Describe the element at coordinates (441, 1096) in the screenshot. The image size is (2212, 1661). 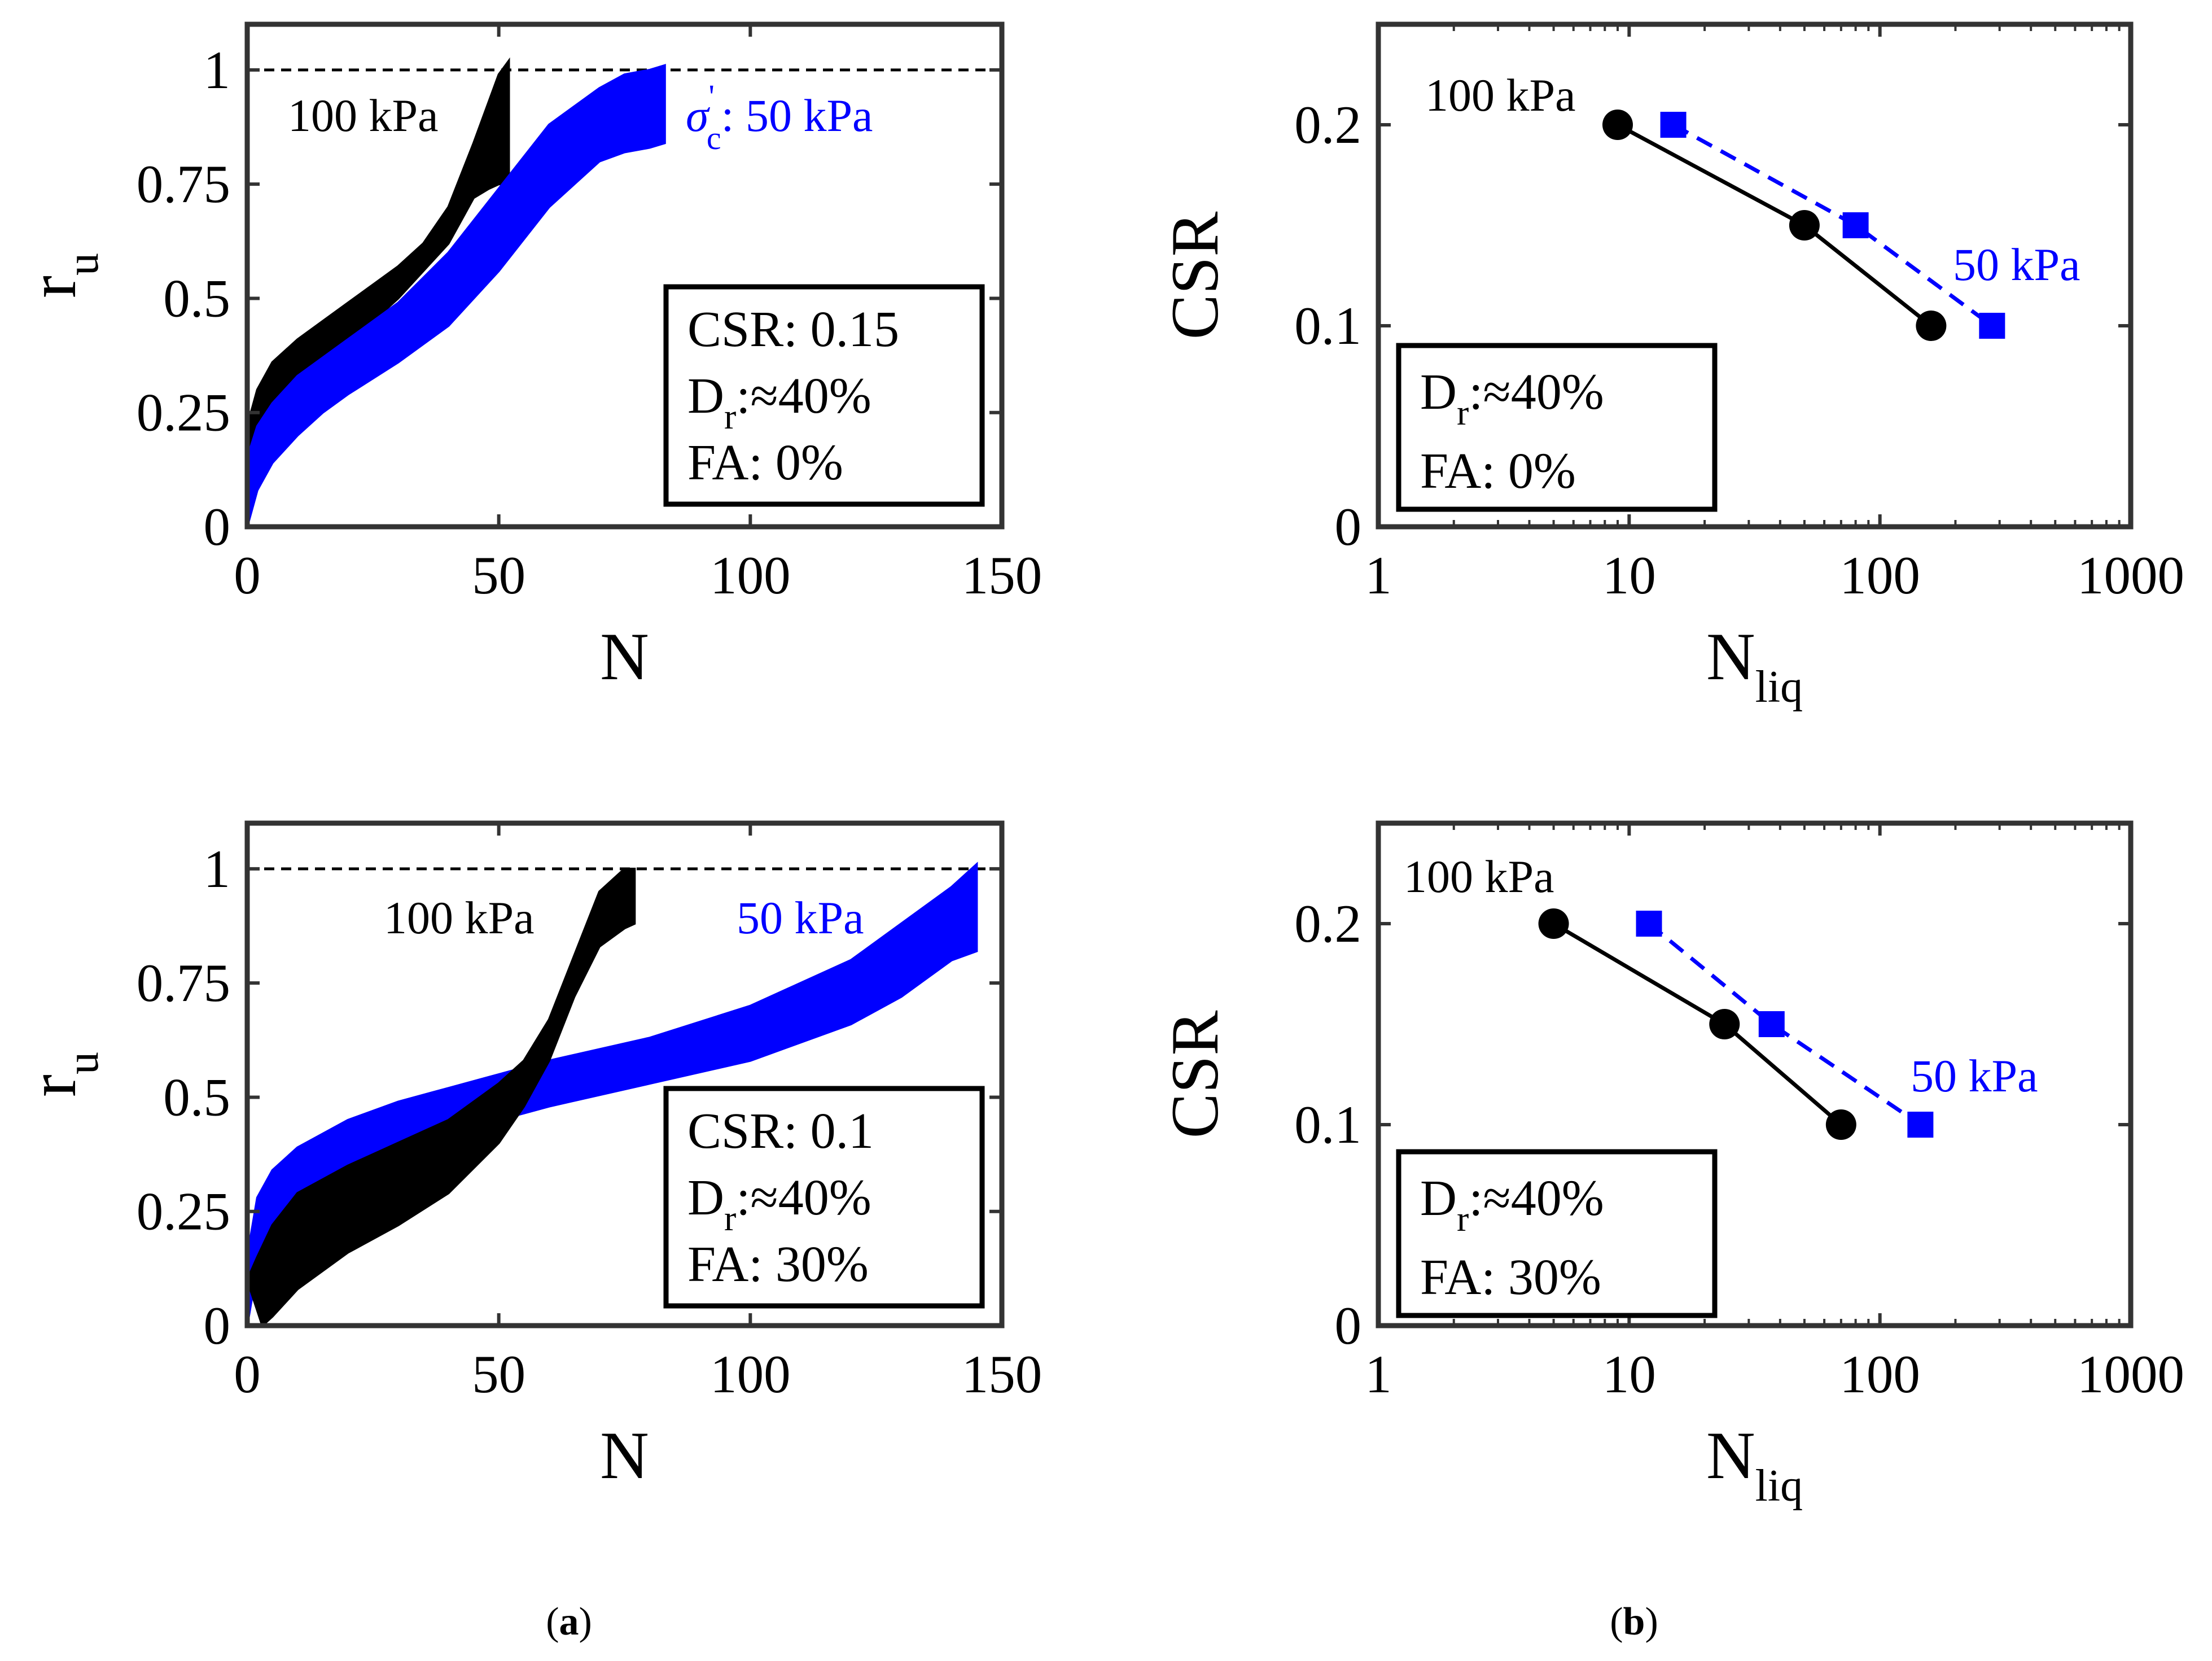
I see `band-100-kpa` at that location.